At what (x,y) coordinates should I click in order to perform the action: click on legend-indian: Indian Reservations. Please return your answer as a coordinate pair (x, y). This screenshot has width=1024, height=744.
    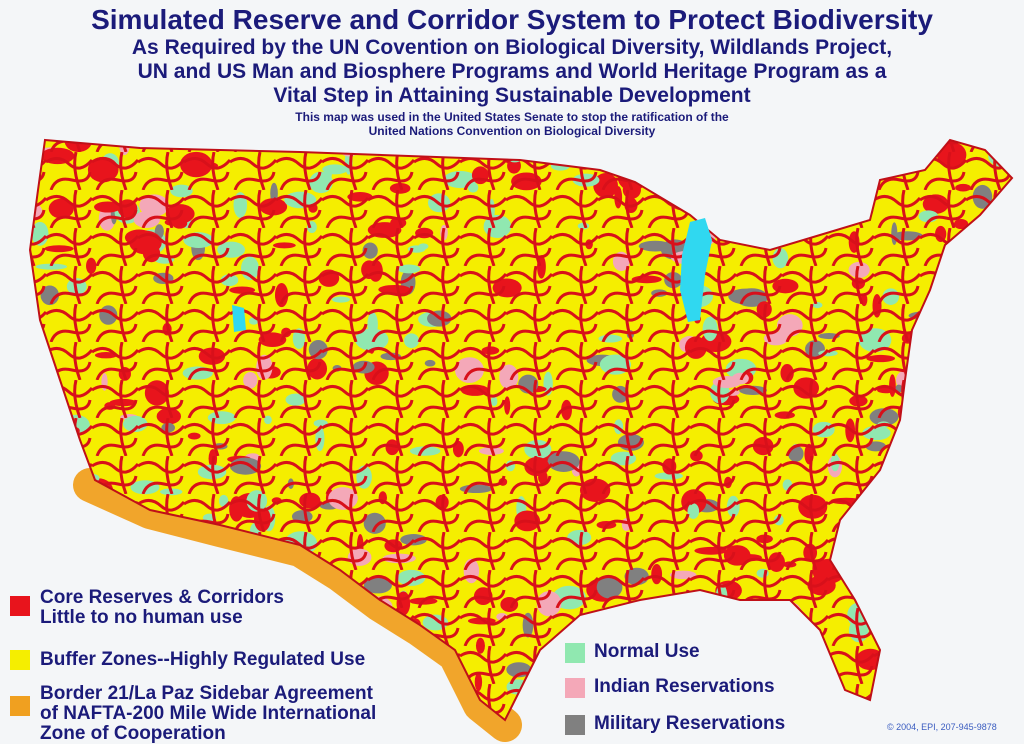
    Looking at the image, I should click on (684, 686).